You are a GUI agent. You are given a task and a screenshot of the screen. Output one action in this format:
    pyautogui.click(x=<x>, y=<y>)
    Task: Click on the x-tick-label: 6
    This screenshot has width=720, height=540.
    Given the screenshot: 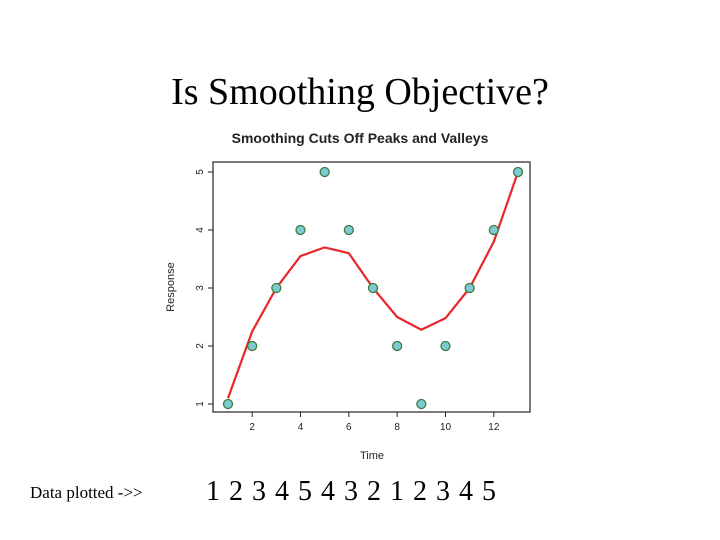 What is the action you would take?
    pyautogui.click(x=349, y=427)
    